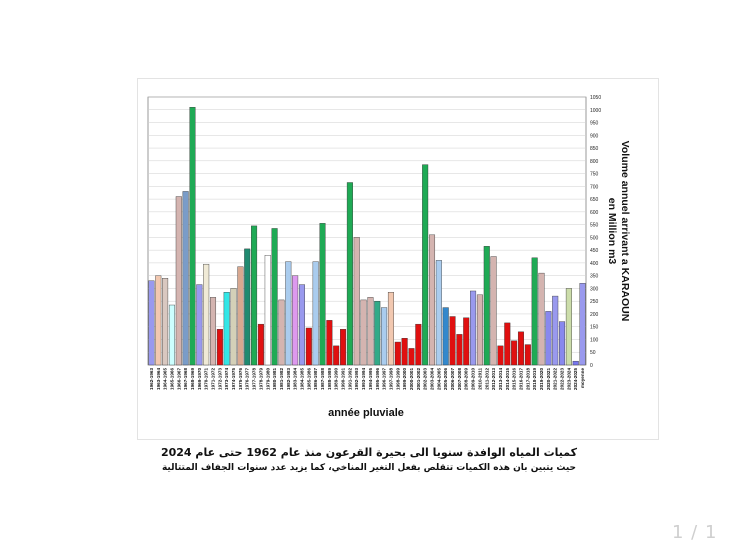 The width and height of the screenshot is (738, 543). Describe the element at coordinates (612, 231) in the screenshot. I see `y-axis-label-unit: en Million m3` at that location.